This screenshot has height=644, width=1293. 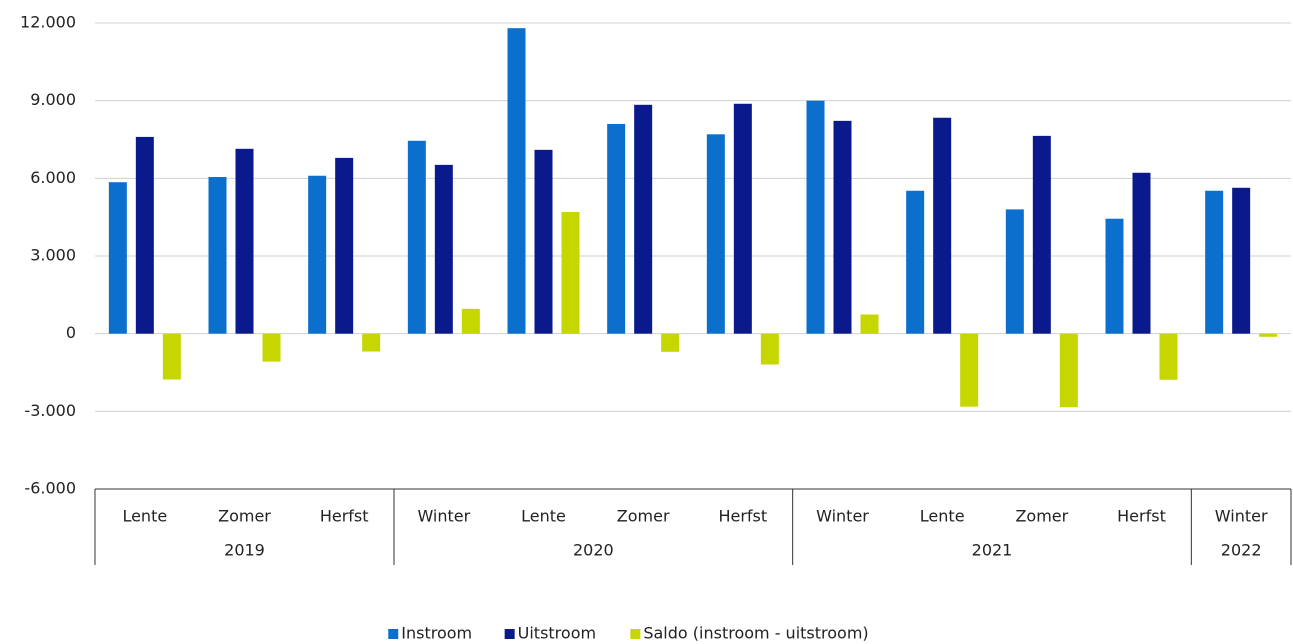 I want to click on y-tick-label: 6.000, so click(x=53, y=177).